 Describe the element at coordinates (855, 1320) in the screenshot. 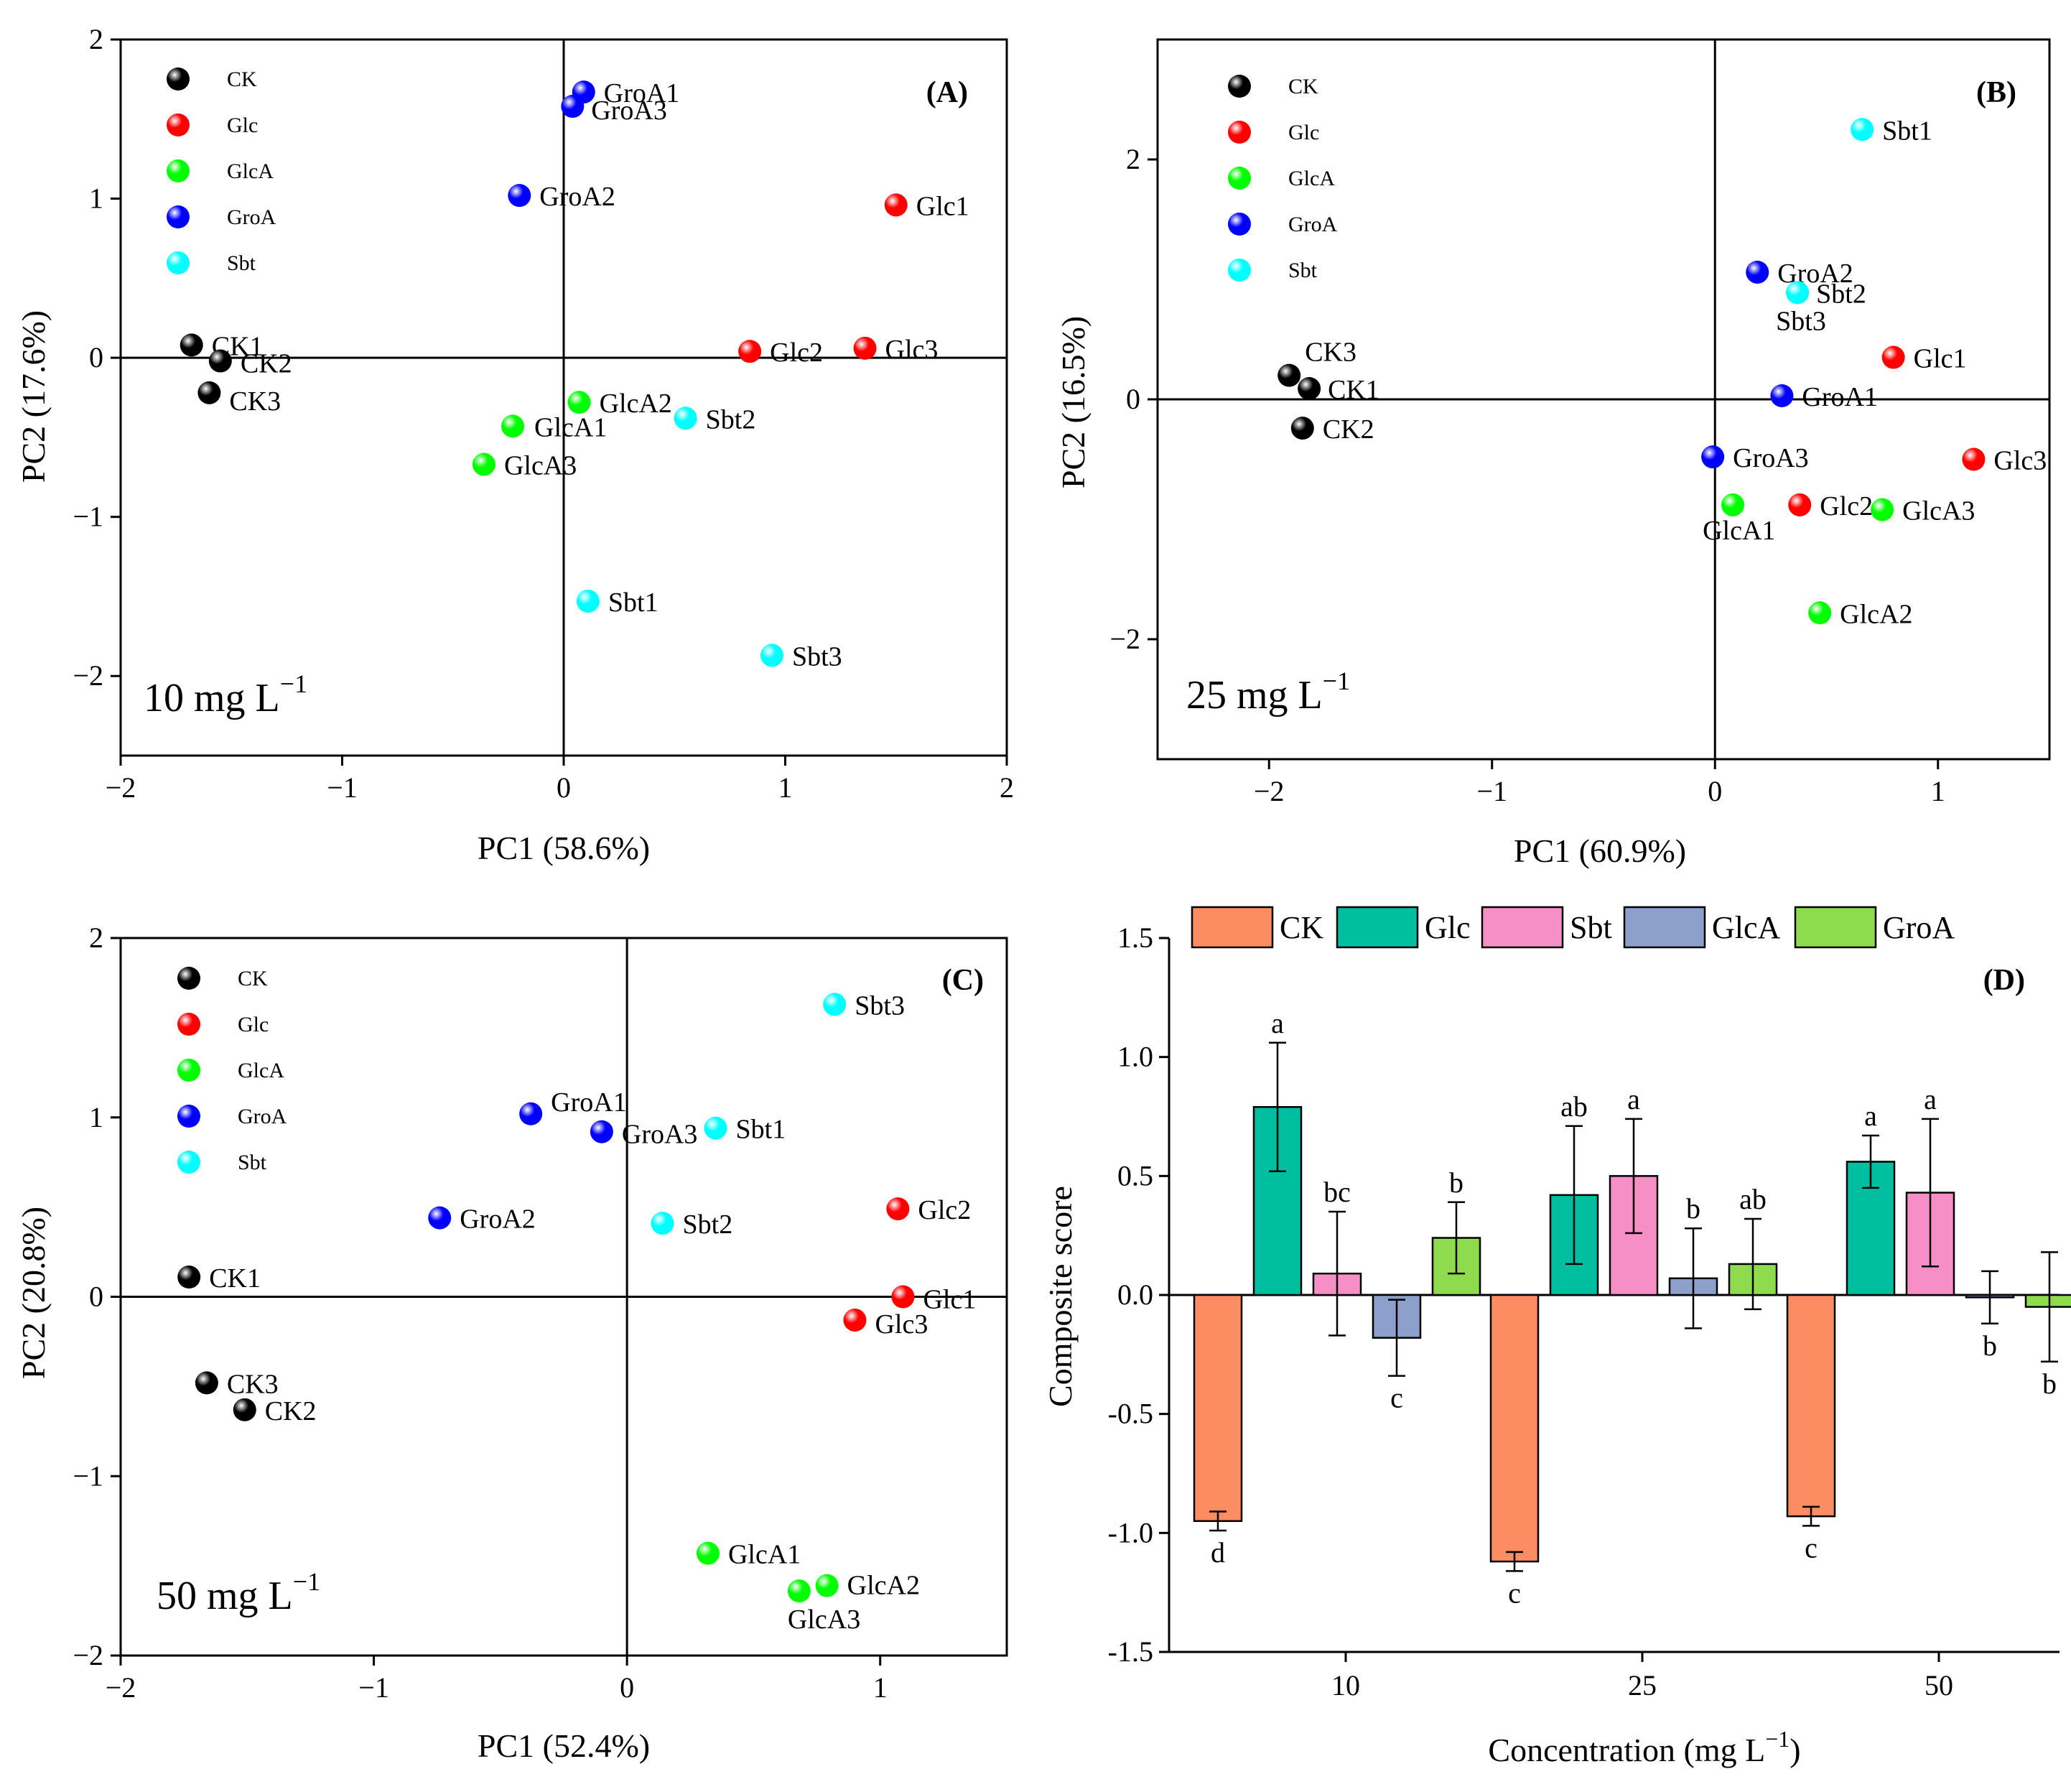

I see `point-glc3` at that location.